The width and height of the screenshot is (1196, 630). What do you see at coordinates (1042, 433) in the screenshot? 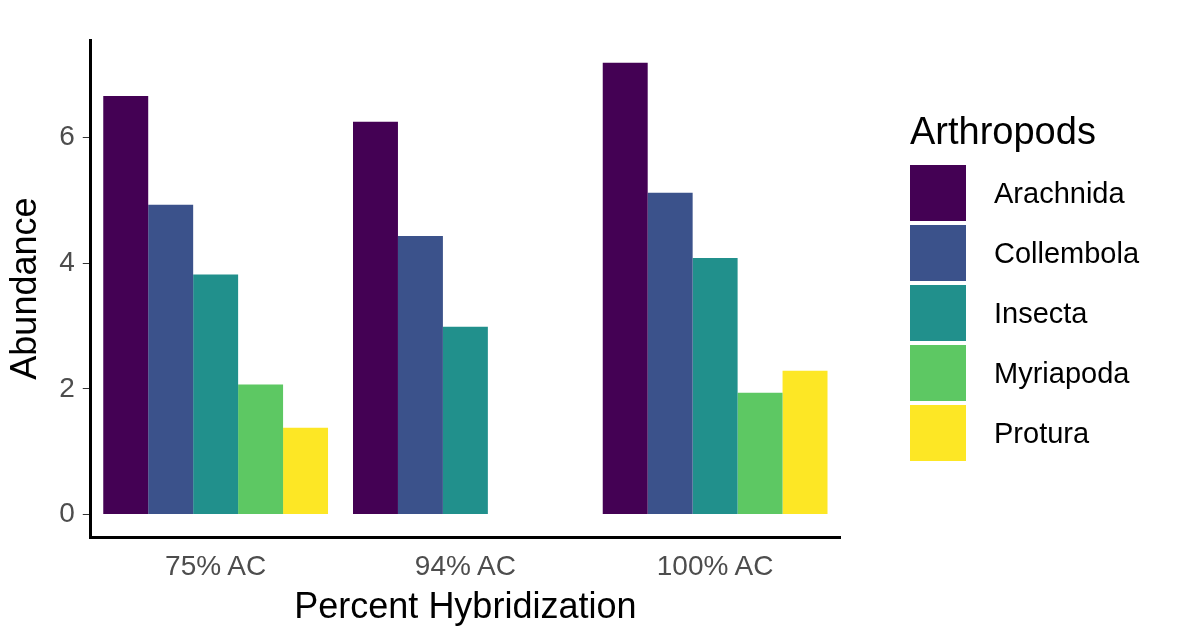
I see `legend-label: Protura` at bounding box center [1042, 433].